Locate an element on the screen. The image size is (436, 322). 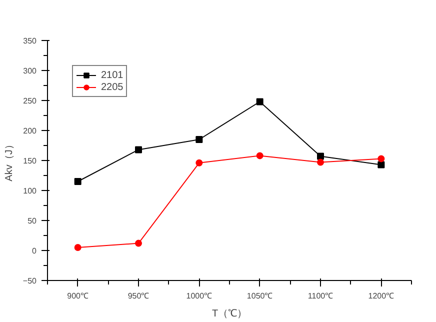
y-tick-label: −50 is located at coordinates (30, 281).